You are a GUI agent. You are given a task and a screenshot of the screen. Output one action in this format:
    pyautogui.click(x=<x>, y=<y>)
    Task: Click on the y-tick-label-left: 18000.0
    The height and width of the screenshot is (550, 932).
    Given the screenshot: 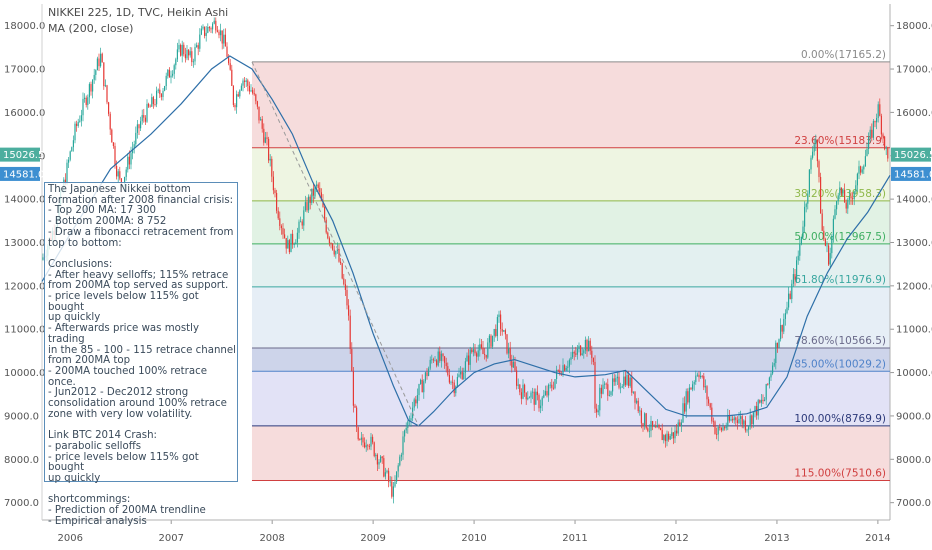 What is the action you would take?
    pyautogui.click(x=24, y=26)
    